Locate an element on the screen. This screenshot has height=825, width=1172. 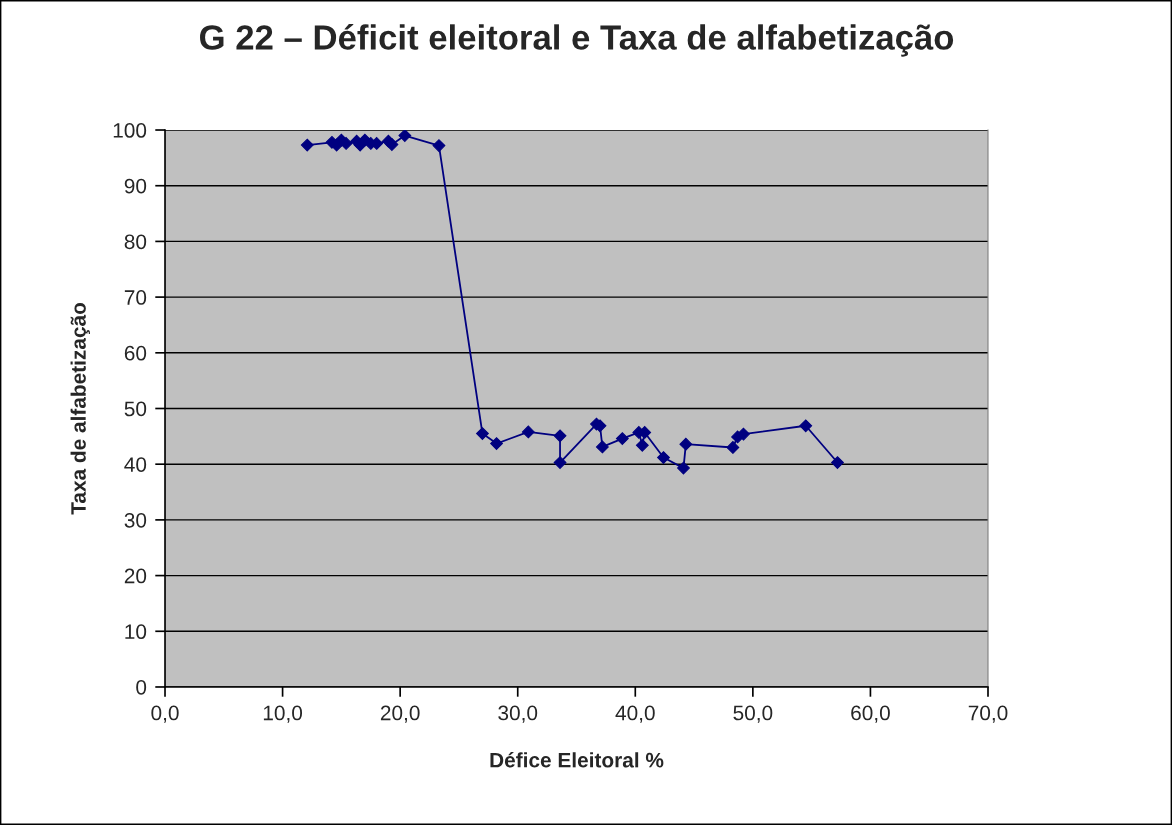
x-tick-label: 40,0 is located at coordinates (635, 714).